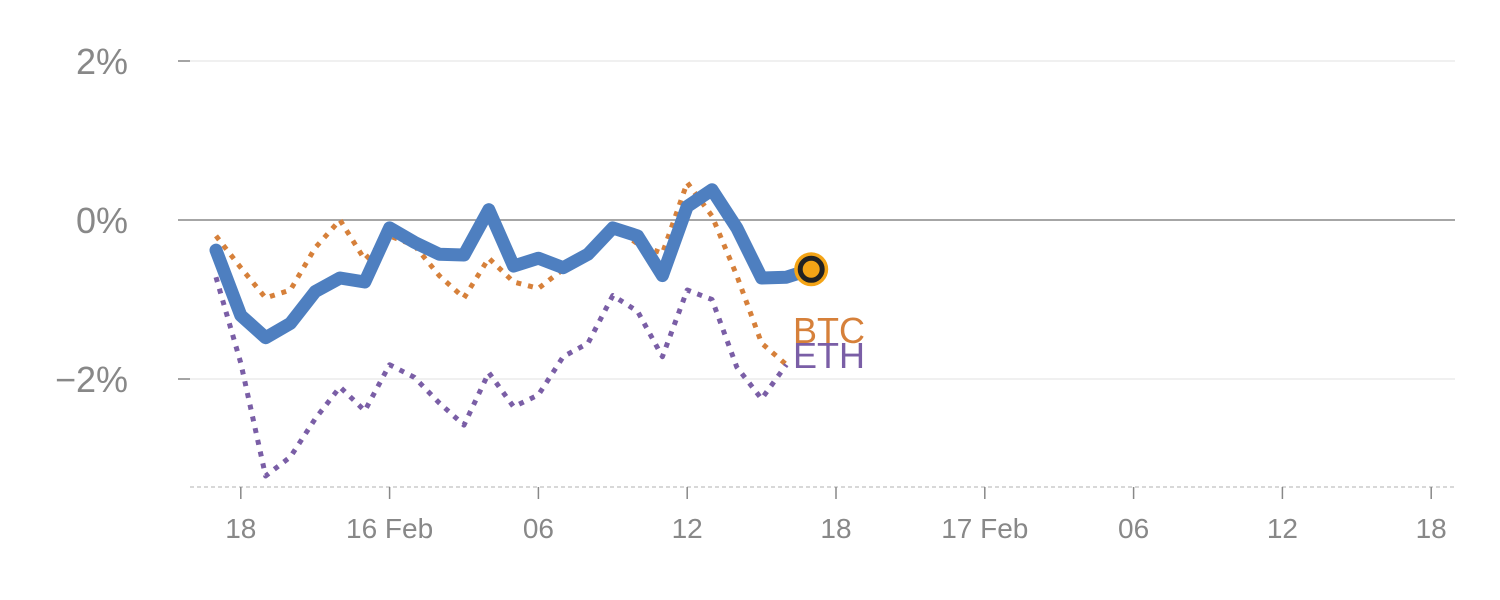  I want to click on x-tick-label: 17 Feb, so click(984, 528).